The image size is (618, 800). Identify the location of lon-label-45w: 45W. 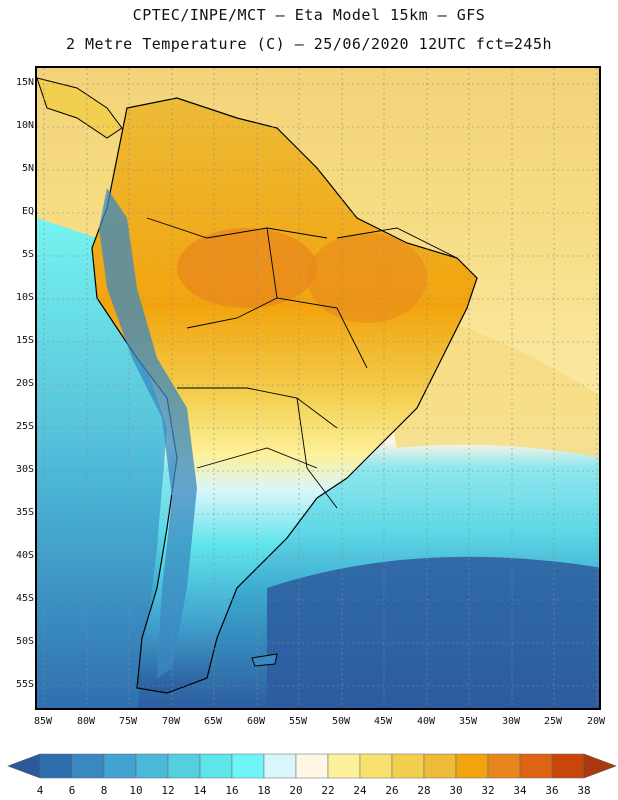
(383, 721).